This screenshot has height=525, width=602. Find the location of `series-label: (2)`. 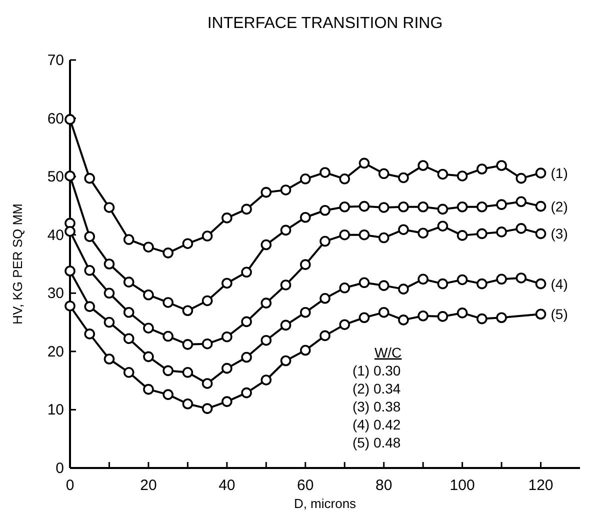

series-label: (2) is located at coordinates (559, 206).